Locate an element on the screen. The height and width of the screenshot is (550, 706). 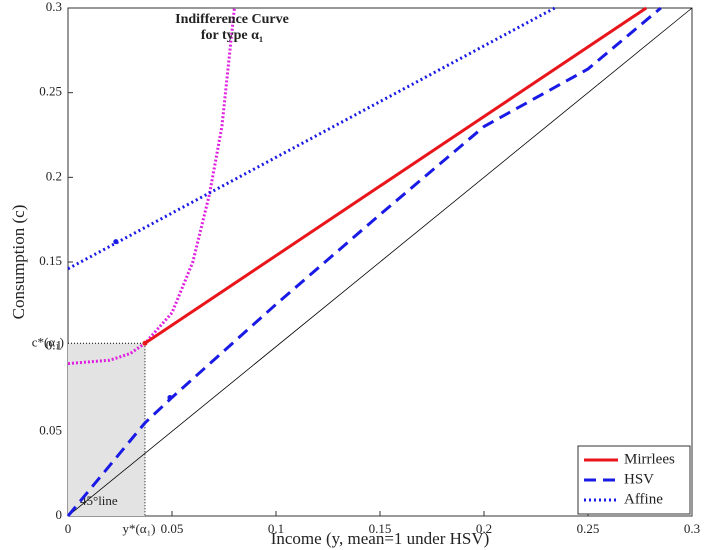
y-tick-label: 0 is located at coordinates (59, 514).